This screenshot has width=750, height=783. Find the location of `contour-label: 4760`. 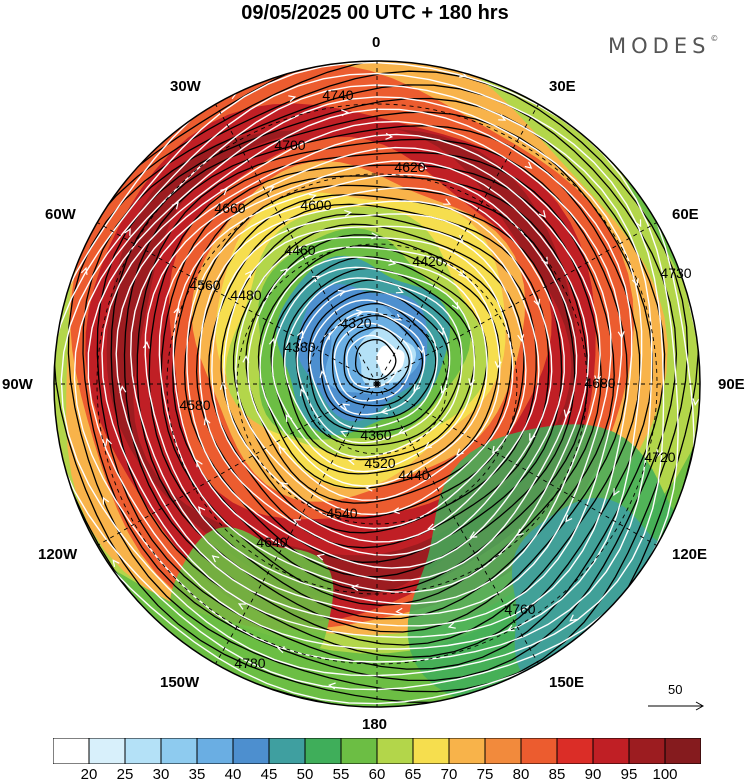

contour-label: 4760 is located at coordinates (519, 609).